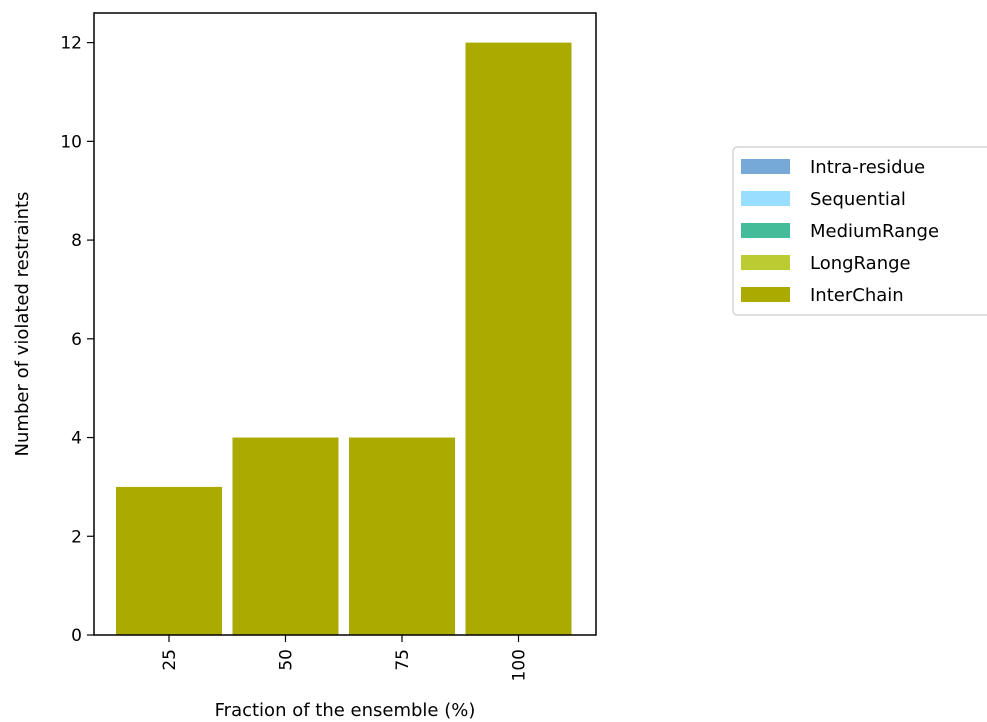  Describe the element at coordinates (765, 294) in the screenshot. I see `legend-swatch-interchain` at that location.